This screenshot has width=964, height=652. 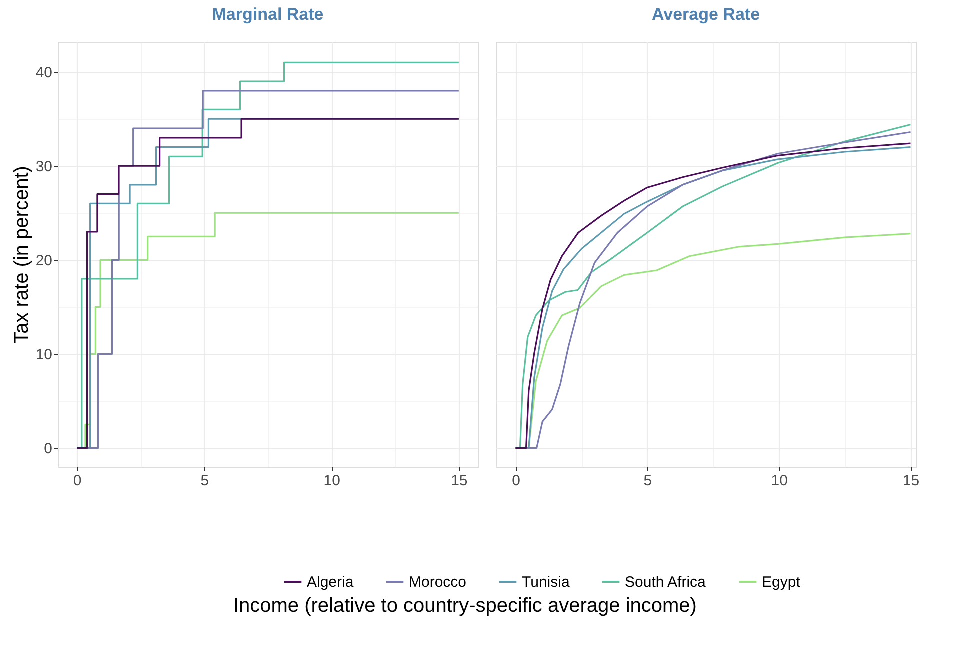 What do you see at coordinates (44, 261) in the screenshot?
I see `y-tick-label: 20` at bounding box center [44, 261].